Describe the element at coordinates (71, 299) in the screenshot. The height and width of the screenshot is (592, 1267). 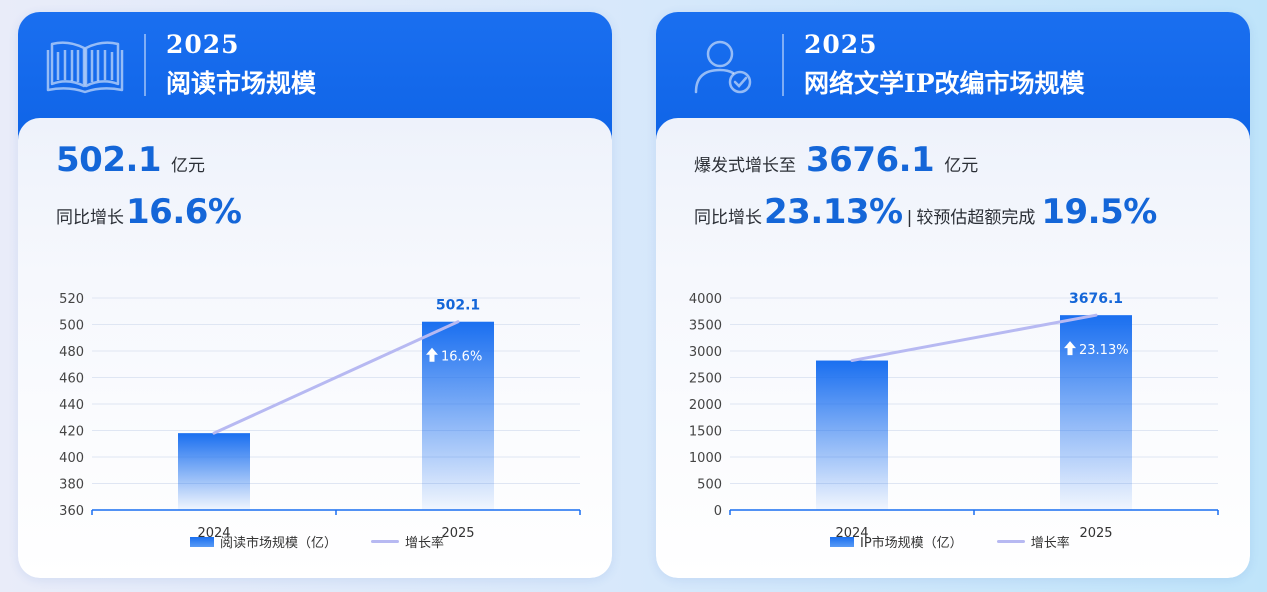
I see `y-tick-label: 520` at that location.